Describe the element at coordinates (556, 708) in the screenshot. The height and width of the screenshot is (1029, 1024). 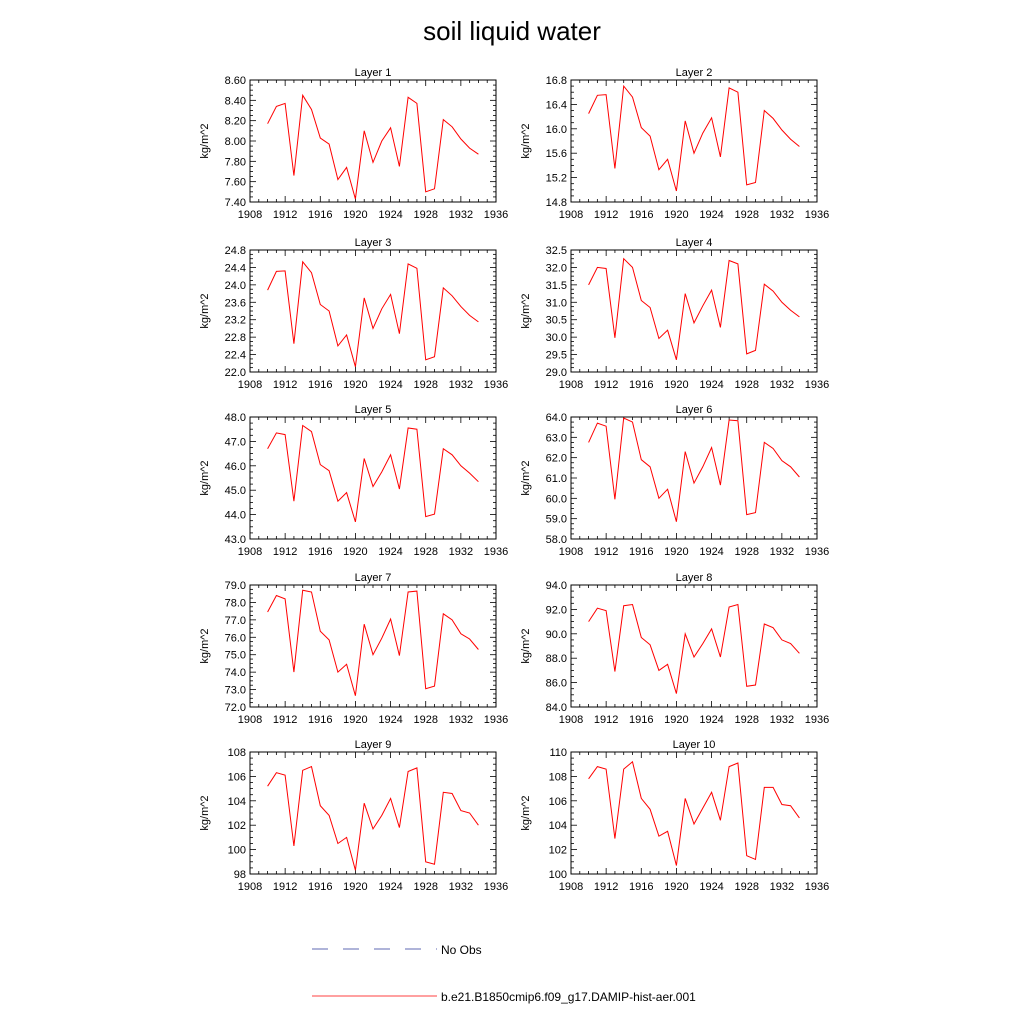
I see `y-tick-label: 84.0` at that location.